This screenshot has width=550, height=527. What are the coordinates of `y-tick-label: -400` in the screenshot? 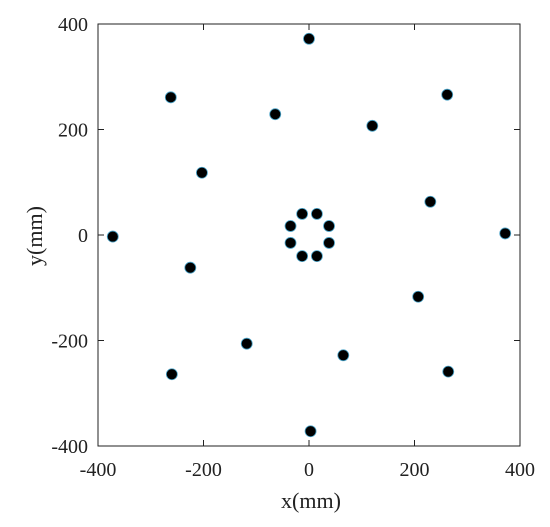 It's located at (69, 447).